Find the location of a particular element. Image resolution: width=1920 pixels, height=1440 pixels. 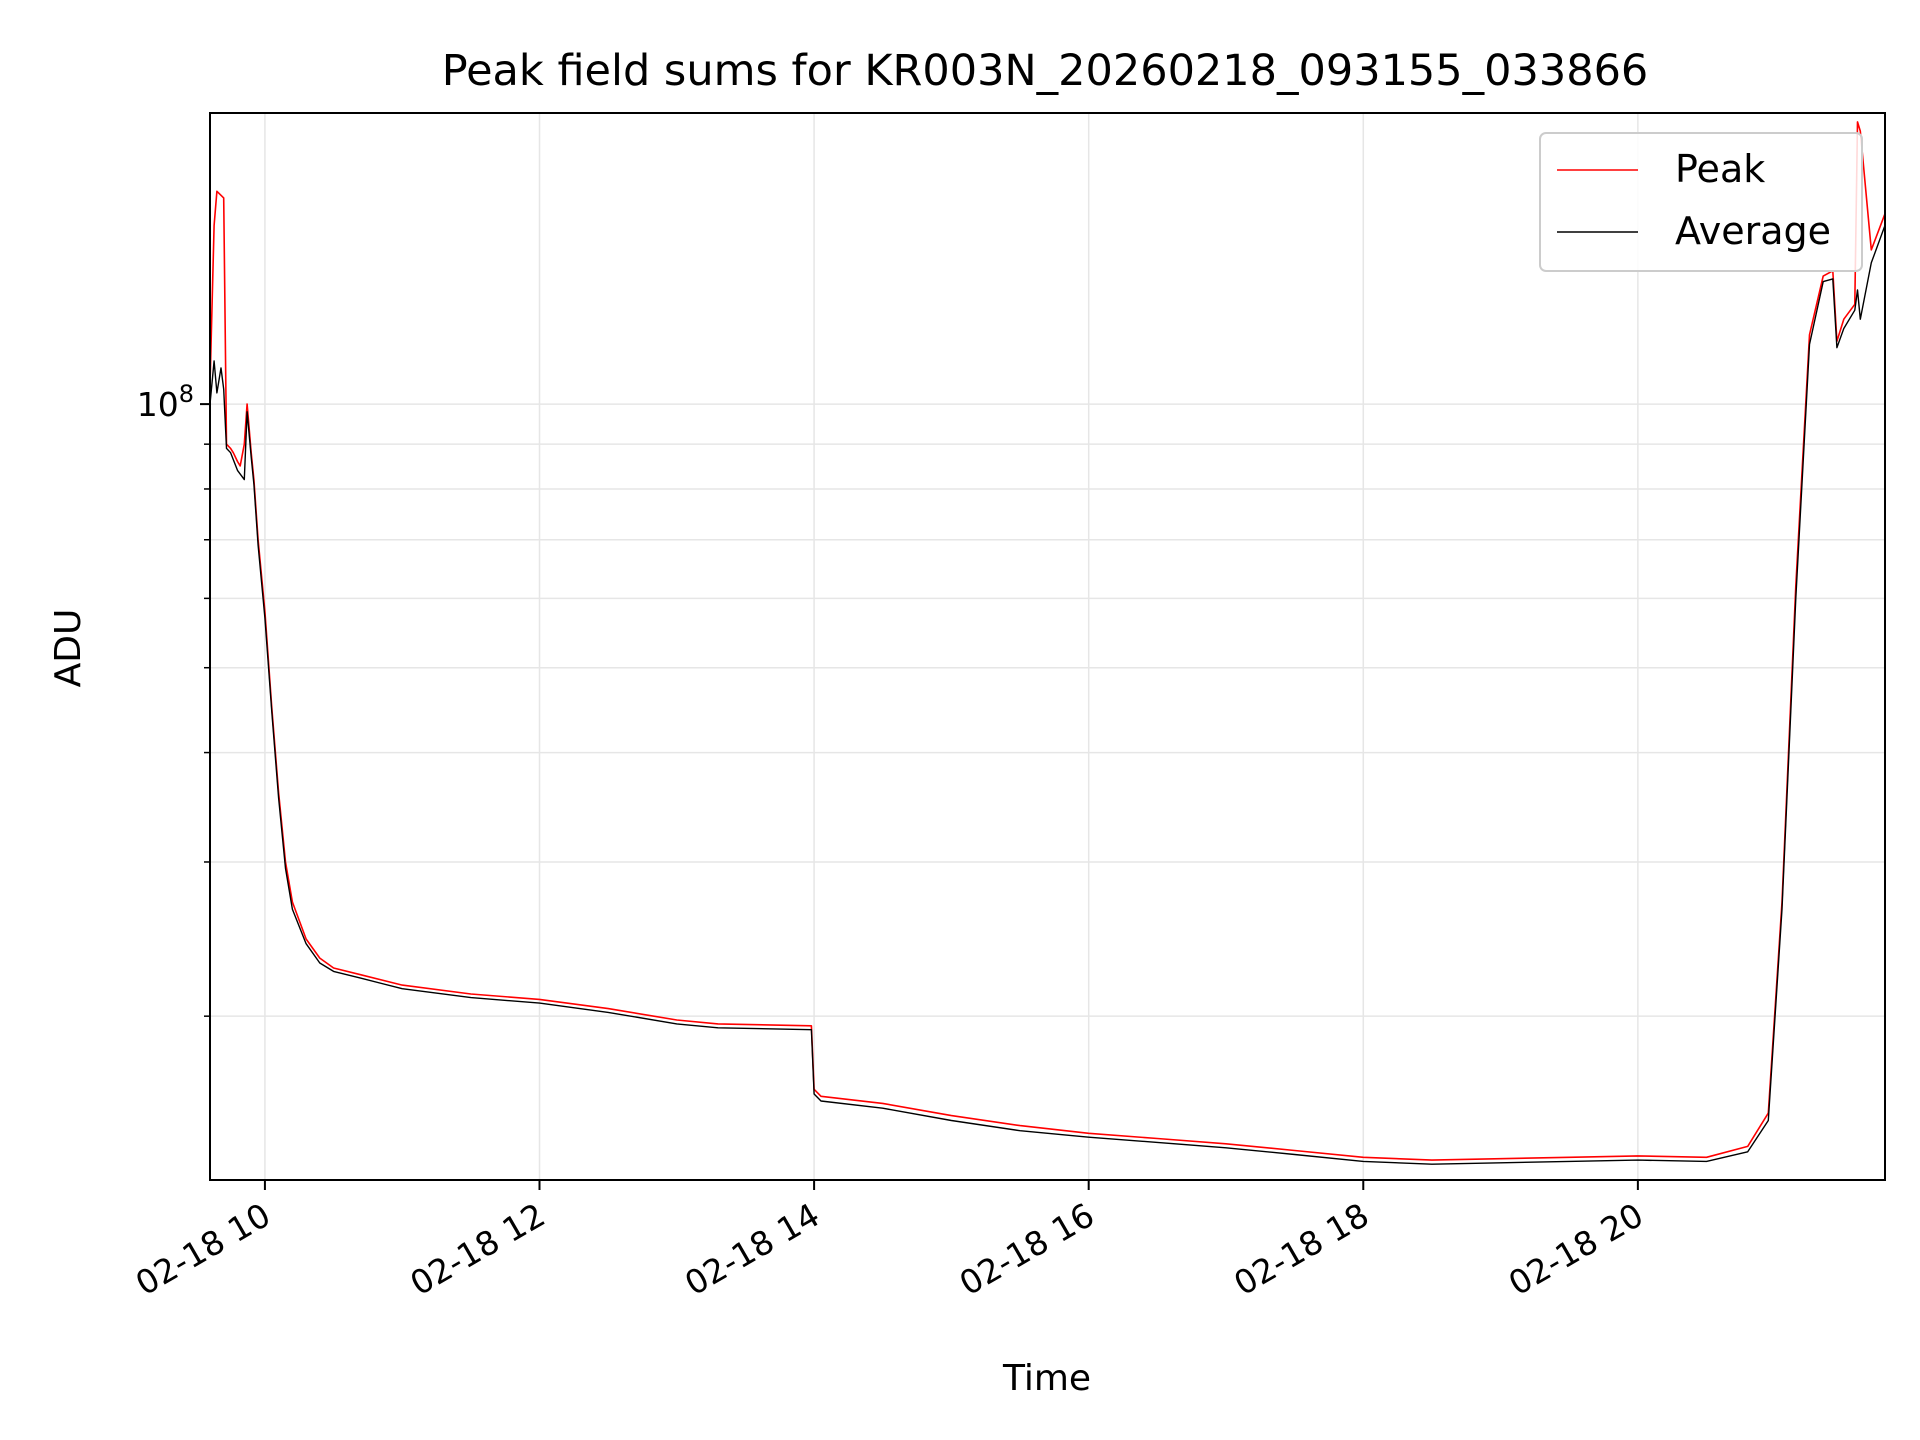

y-tick-label: 108 is located at coordinates (165, 402).